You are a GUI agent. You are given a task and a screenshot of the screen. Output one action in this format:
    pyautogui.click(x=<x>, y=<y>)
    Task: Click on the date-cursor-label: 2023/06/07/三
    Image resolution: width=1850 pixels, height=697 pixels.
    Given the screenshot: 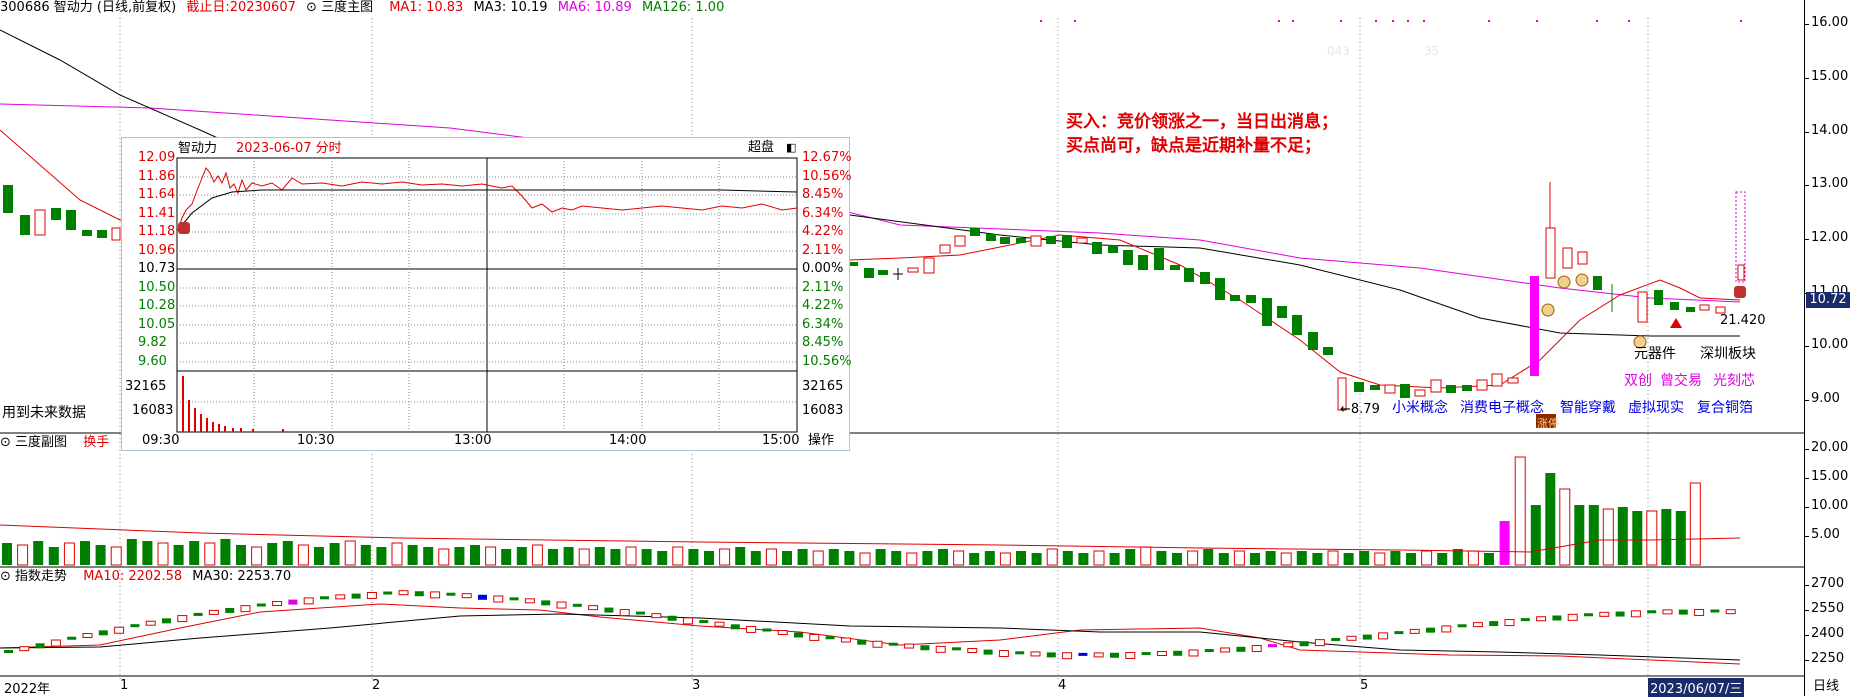 What is the action you would take?
    pyautogui.click(x=1696, y=687)
    